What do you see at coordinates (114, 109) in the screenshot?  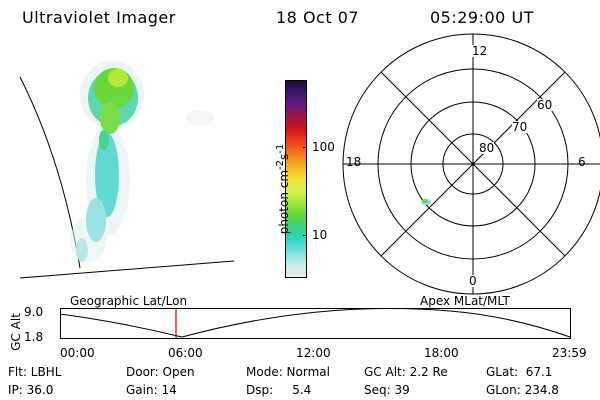 I see `aurora-core` at bounding box center [114, 109].